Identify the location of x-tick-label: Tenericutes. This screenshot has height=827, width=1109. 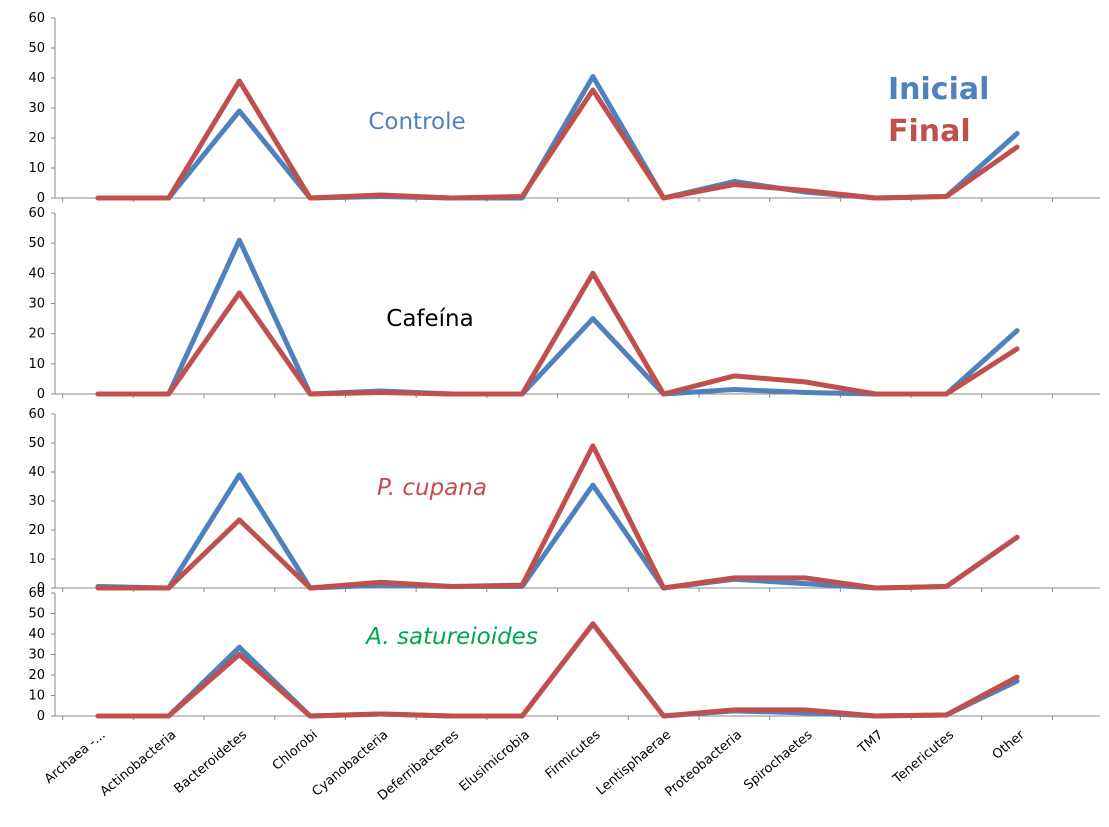
(923, 757).